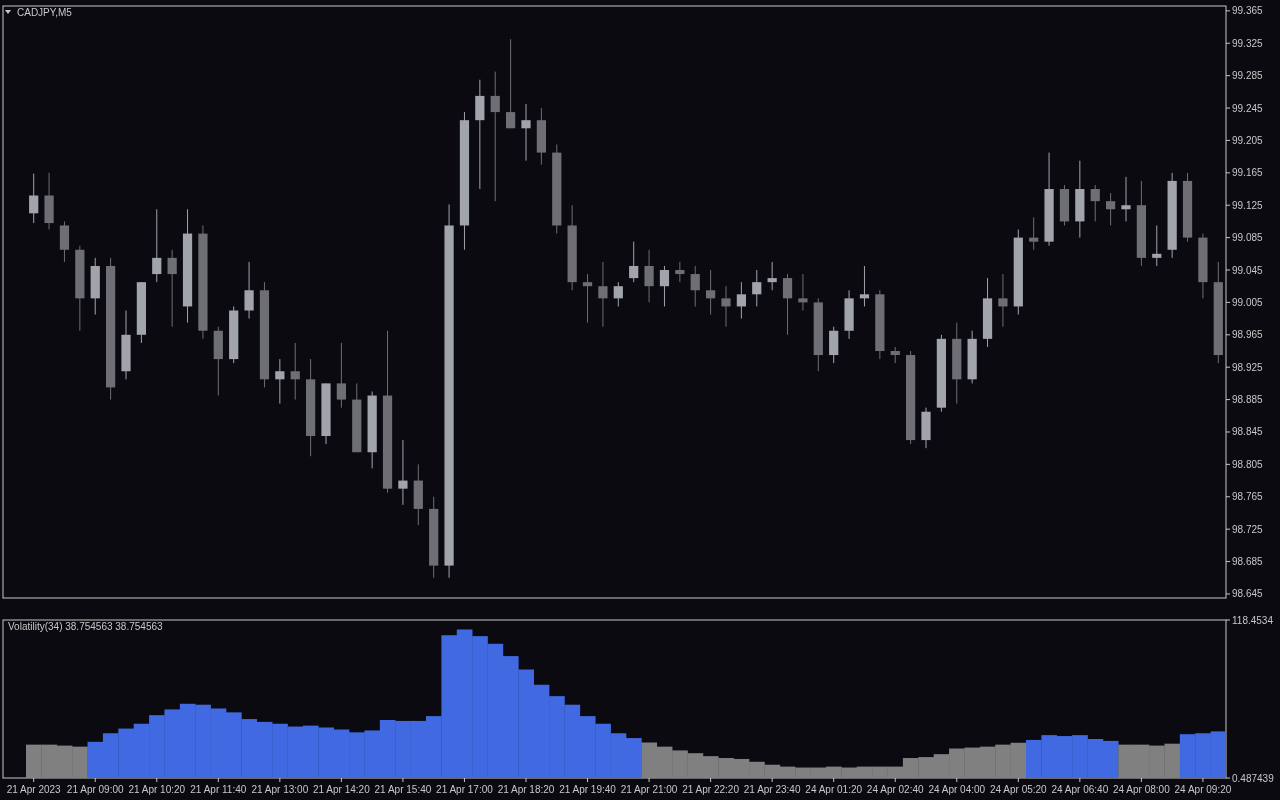 Image resolution: width=1280 pixels, height=800 pixels. What do you see at coordinates (95, 789) in the screenshot?
I see `x-tick-label: 21 Apr 09:00` at bounding box center [95, 789].